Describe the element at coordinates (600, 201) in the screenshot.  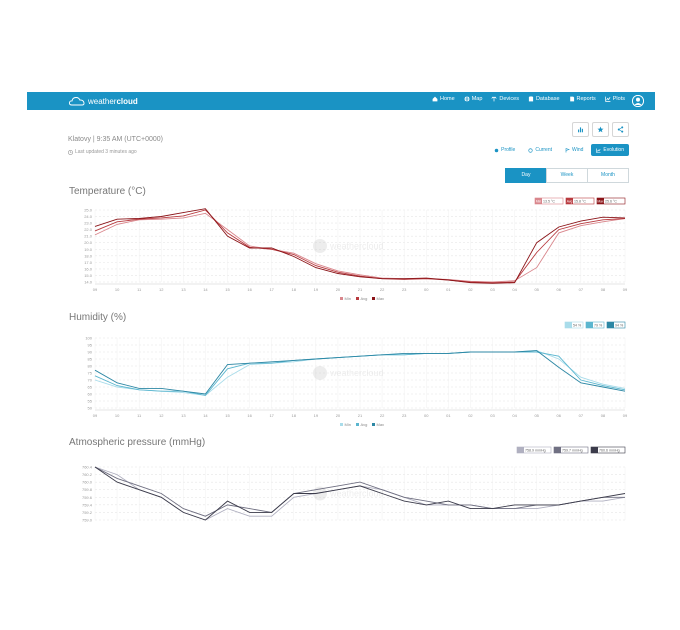
I see `legend-label: Max` at that location.